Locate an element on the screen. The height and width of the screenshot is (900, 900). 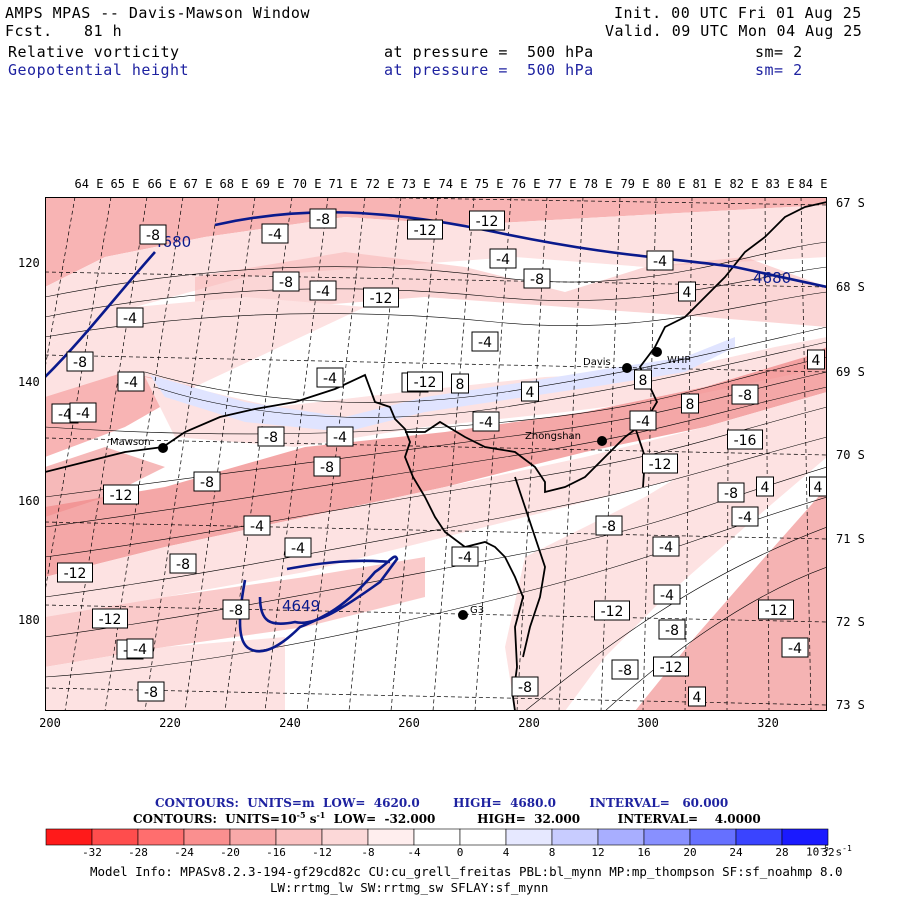
lon-label: 68 E is located at coordinates (234, 184).